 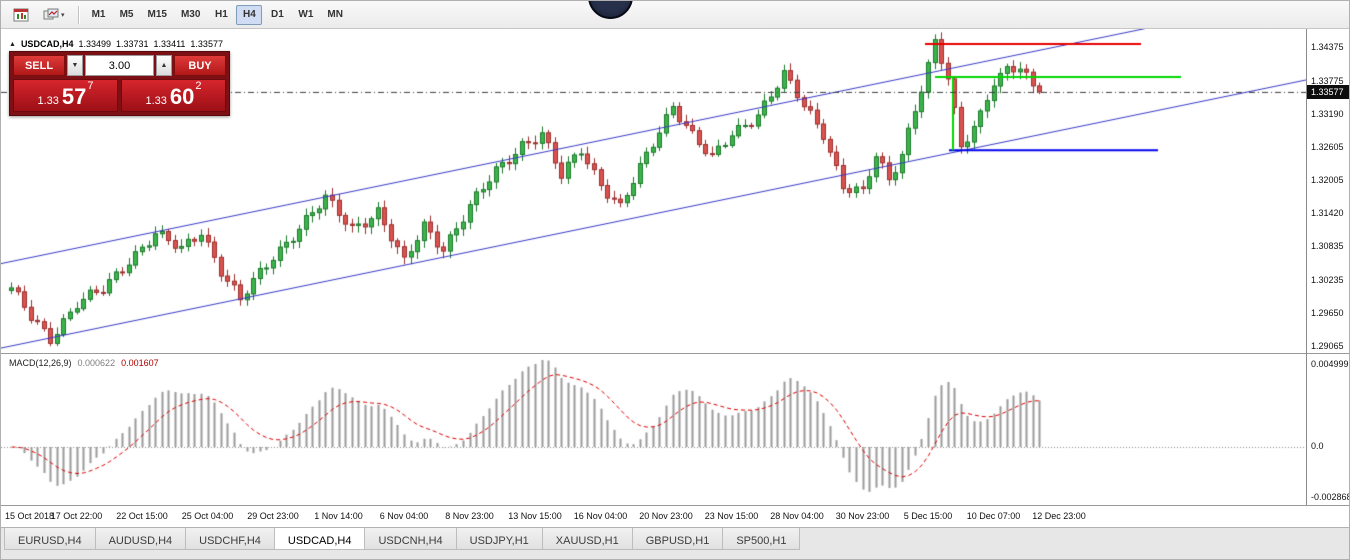 I want to click on bid-price-button: 1.33 57 7, so click(x=65, y=95).